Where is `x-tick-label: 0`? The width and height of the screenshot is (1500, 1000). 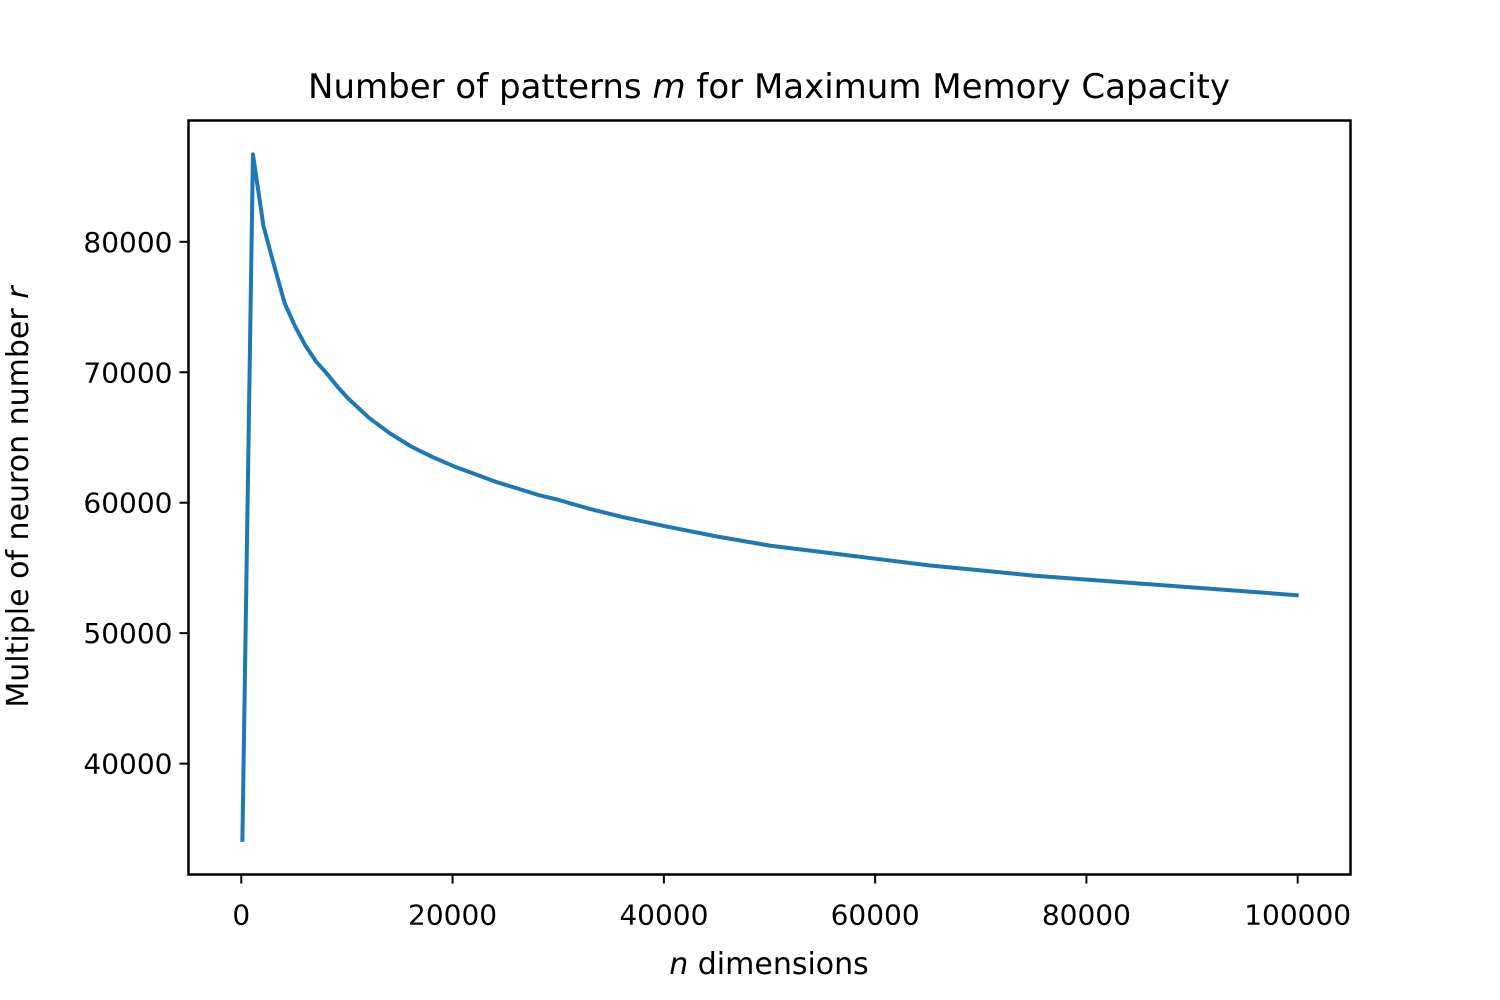 x-tick-label: 0 is located at coordinates (241, 915).